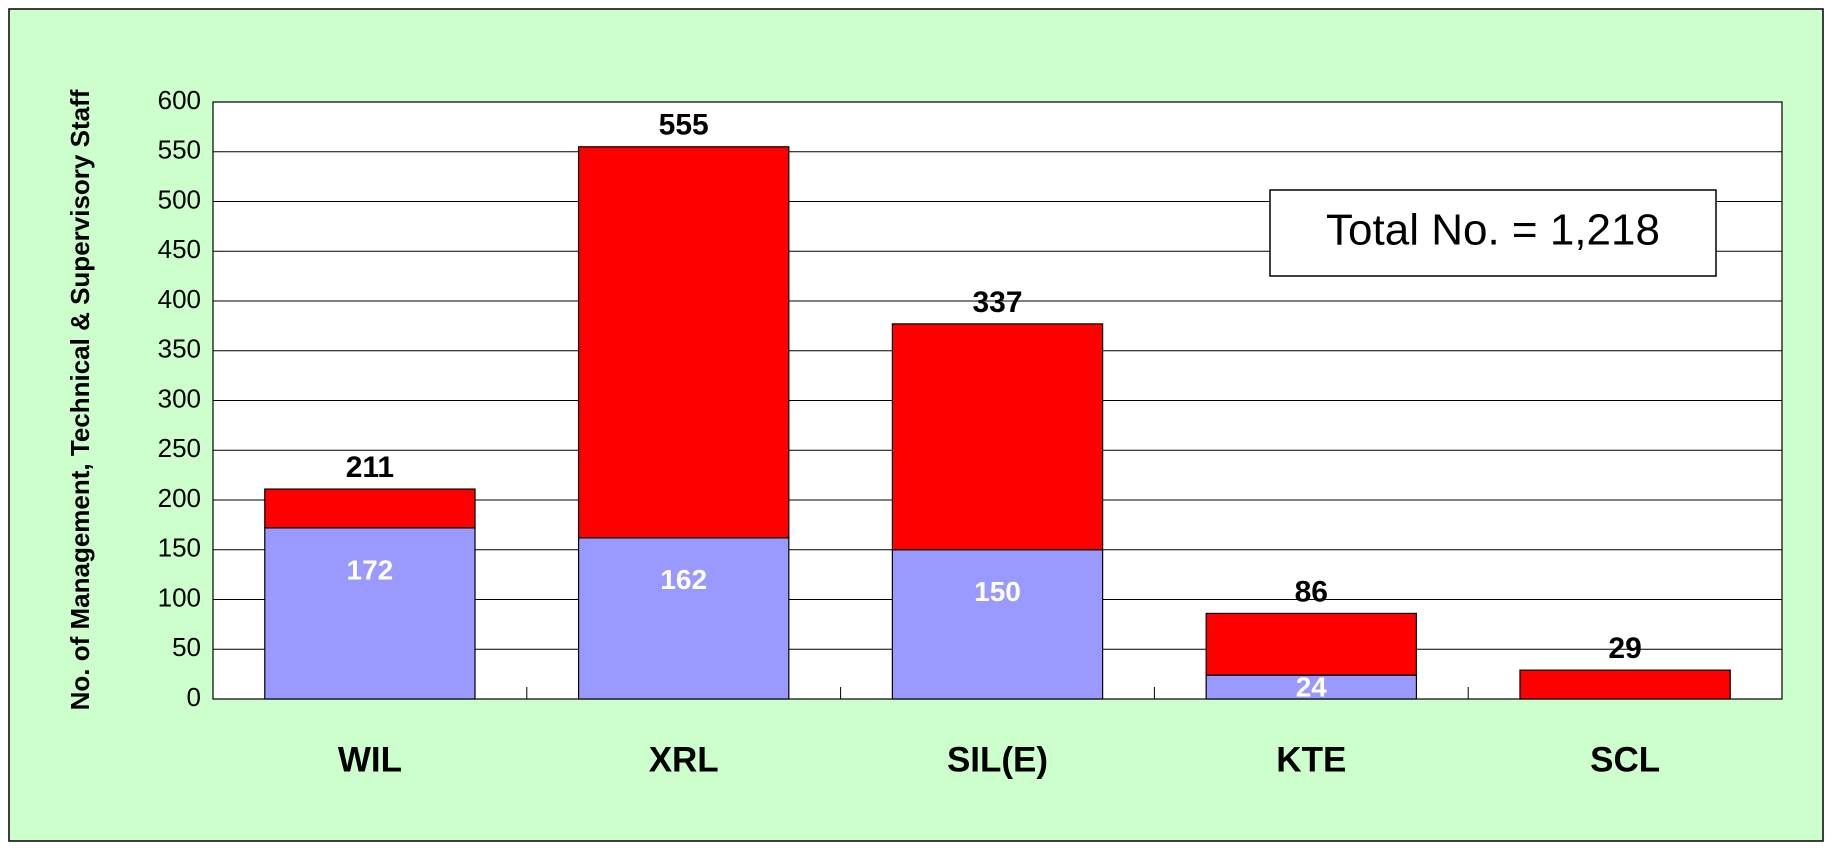 This screenshot has width=1832, height=851. Describe the element at coordinates (684, 759) in the screenshot. I see `x-tick-label: XRL` at that location.